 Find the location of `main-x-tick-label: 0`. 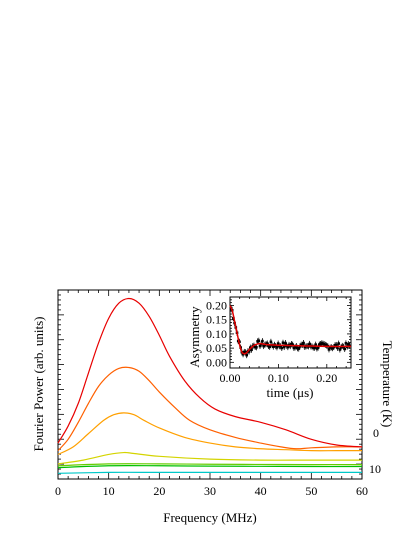

main-x-tick-label: 0 is located at coordinates (58, 491).